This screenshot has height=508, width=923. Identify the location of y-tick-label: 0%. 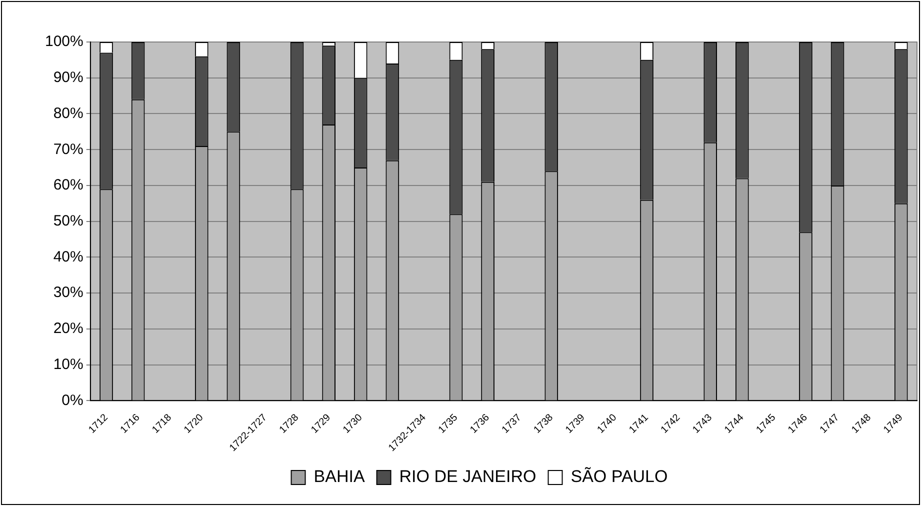
(73, 400).